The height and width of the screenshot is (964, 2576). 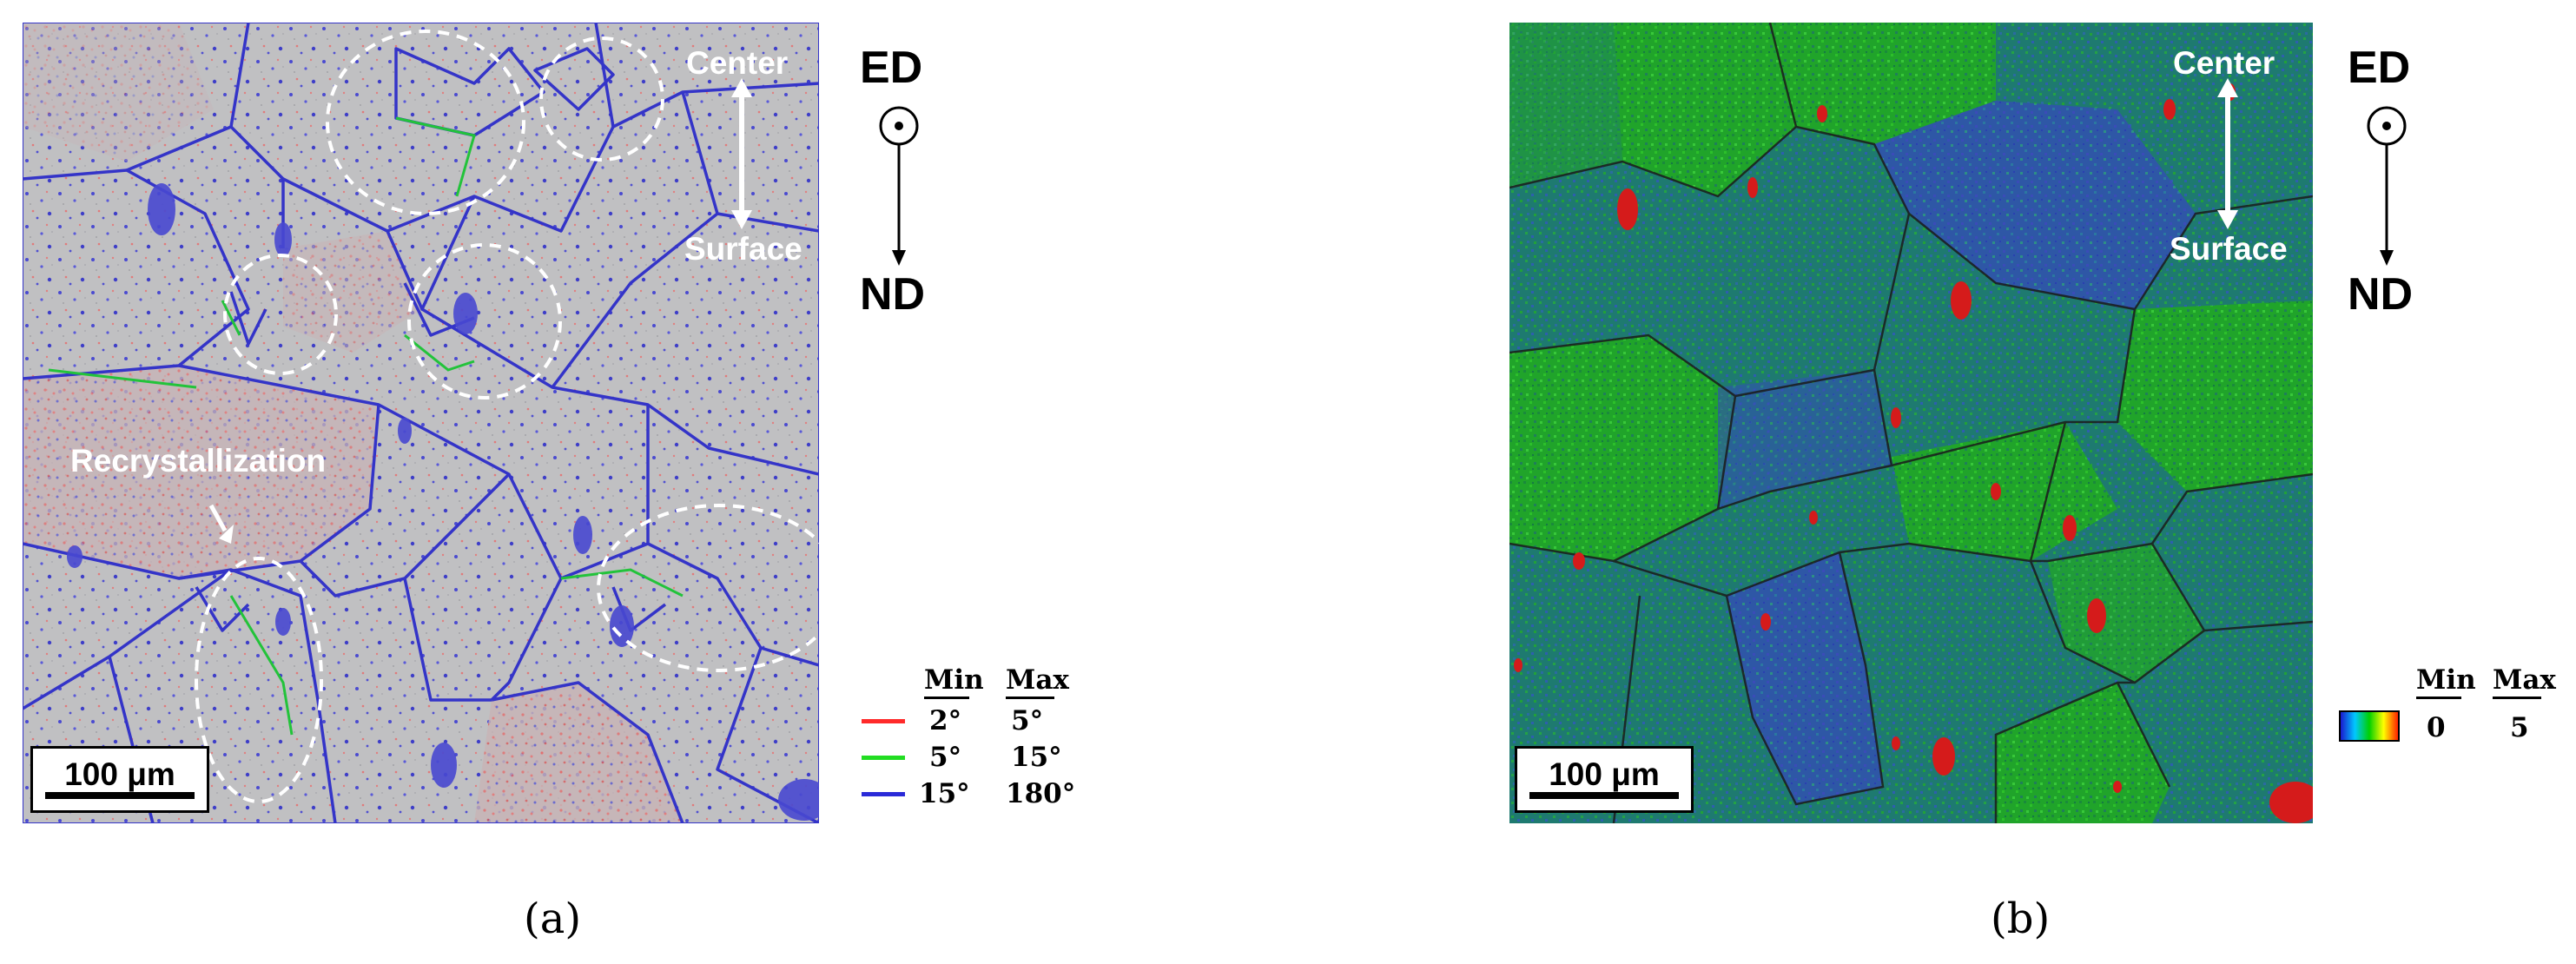 I want to click on panel-b-center-label: Center, so click(x=2224, y=63).